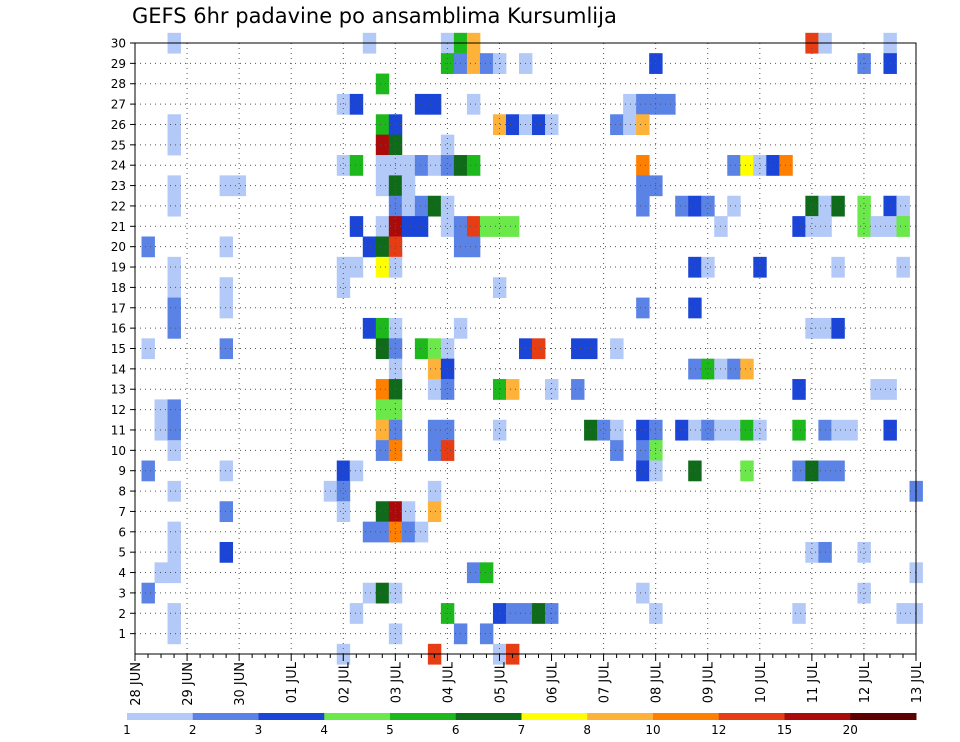 This screenshot has height=742, width=960. Describe the element at coordinates (122, 471) in the screenshot. I see `y-tick-label: 9` at that location.